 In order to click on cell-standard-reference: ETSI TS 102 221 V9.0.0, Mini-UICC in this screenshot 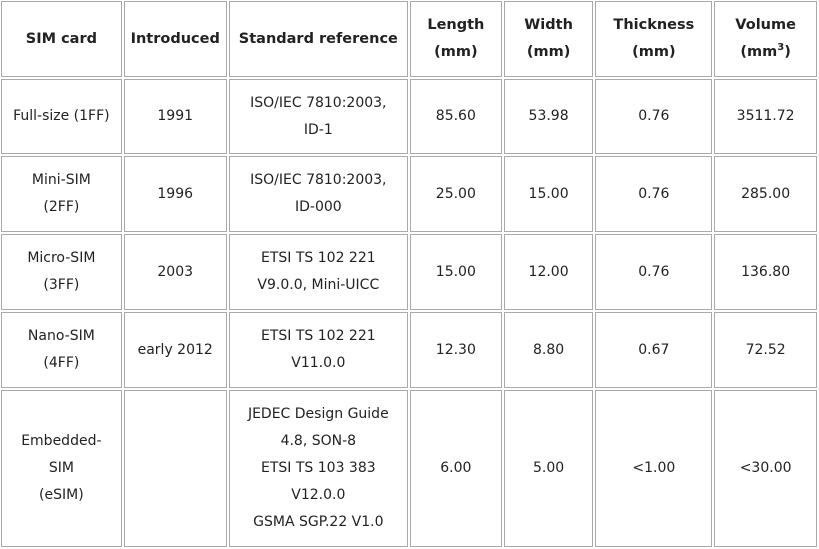, I will do `click(318, 272)`.